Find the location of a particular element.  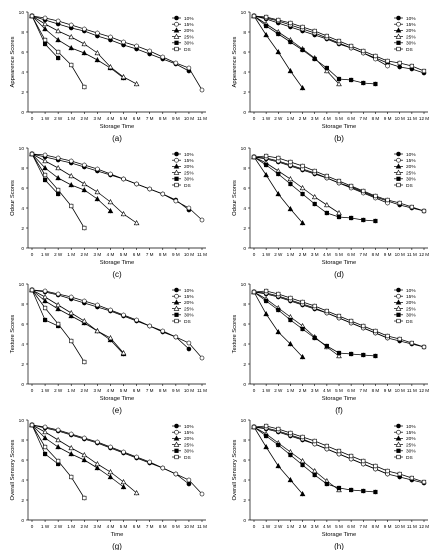

series-DS is located at coordinates (339, 319).